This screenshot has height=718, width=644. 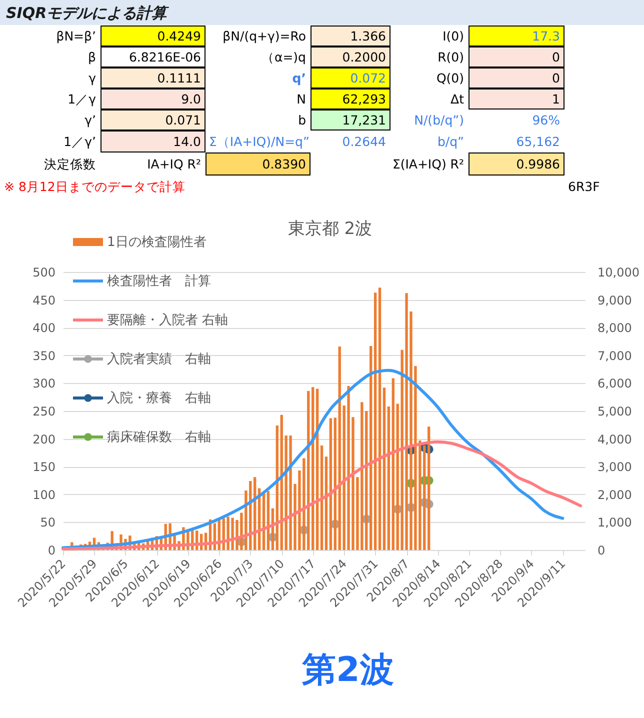 I want to click on text: 1.366, so click(x=368, y=36).